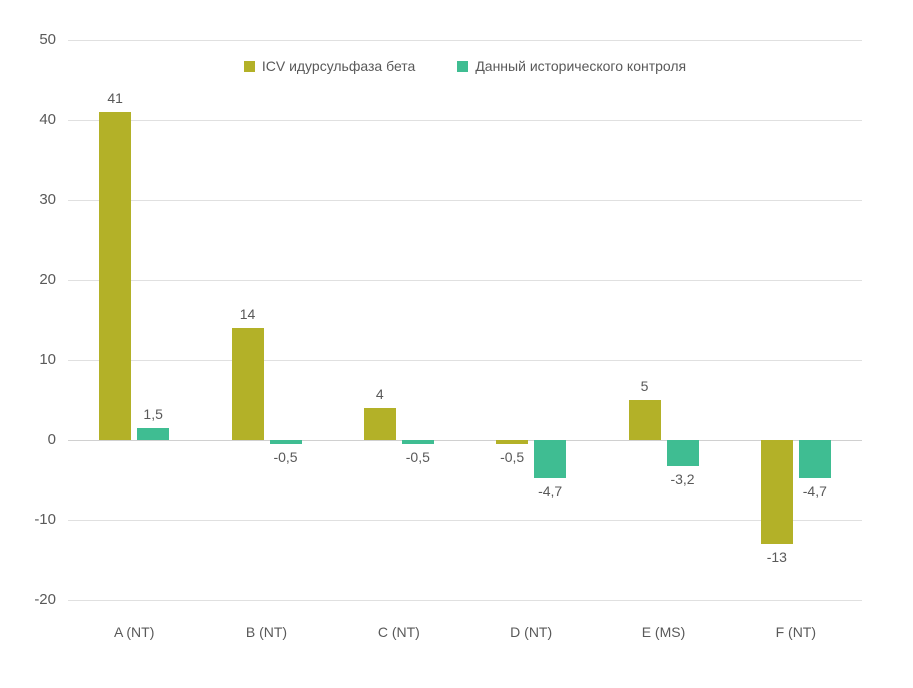  What do you see at coordinates (51, 439) in the screenshot?
I see `y-axis-tick-label: 0` at bounding box center [51, 439].